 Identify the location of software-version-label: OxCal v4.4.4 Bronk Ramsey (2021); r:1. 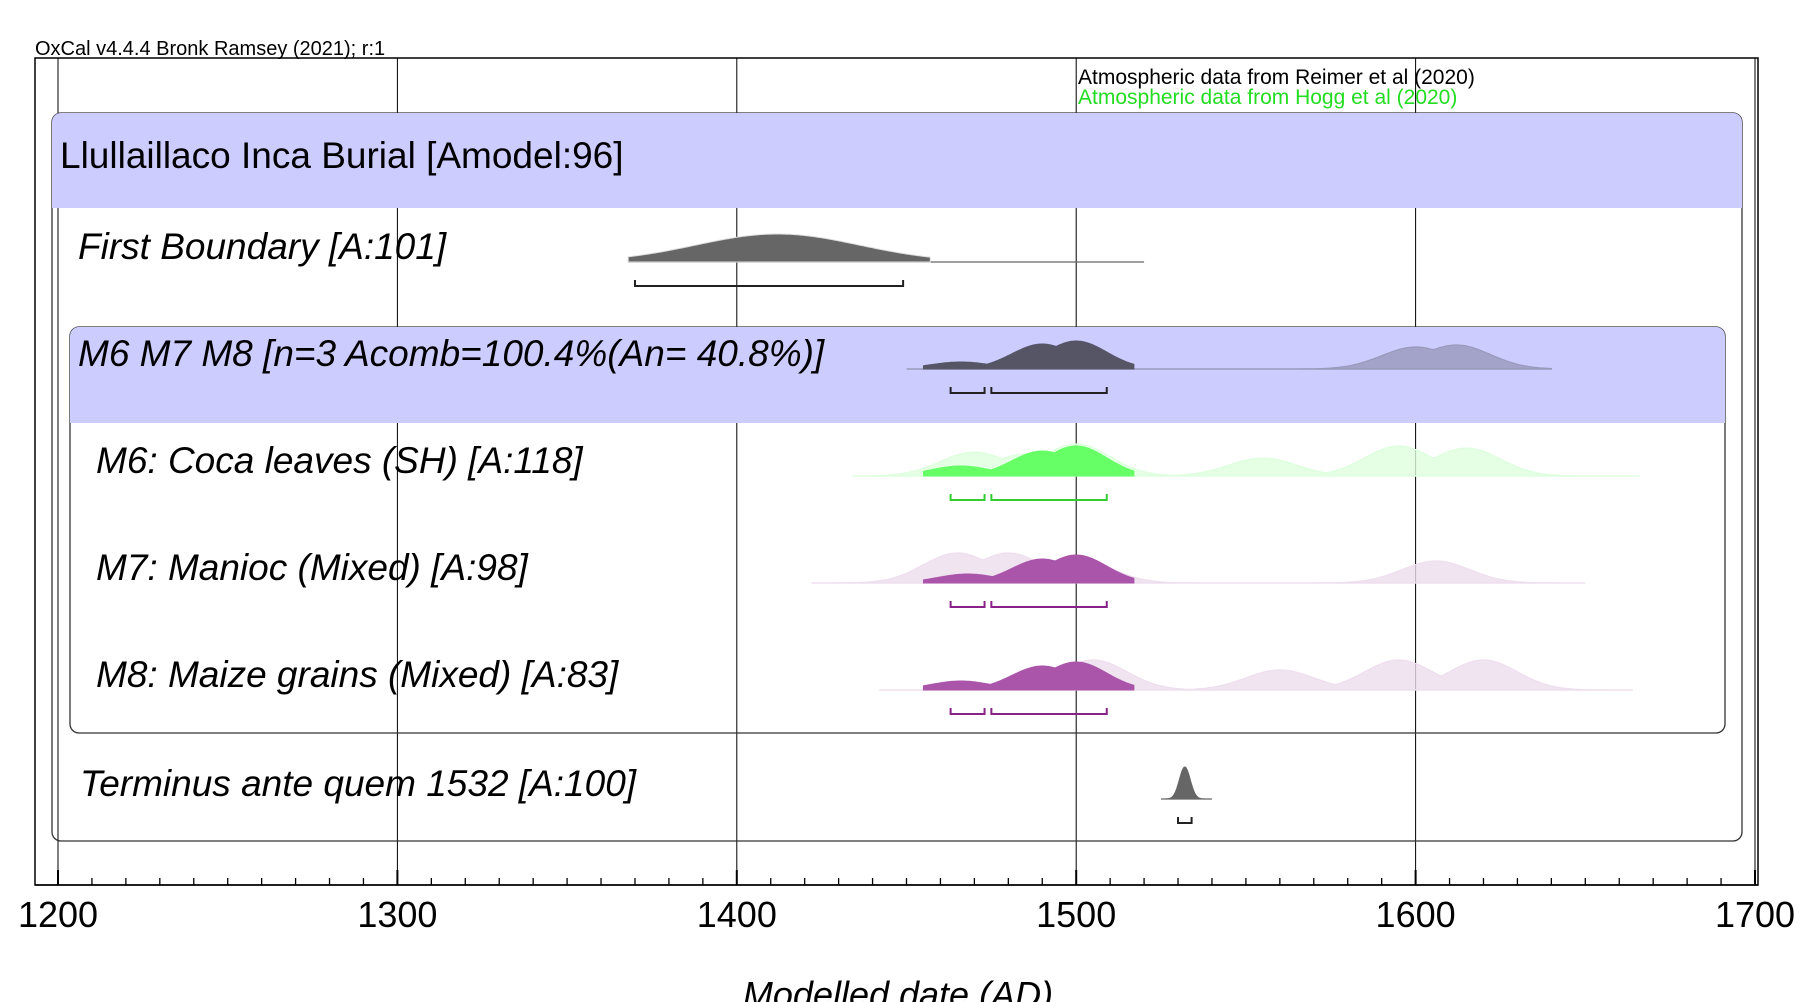
(210, 49).